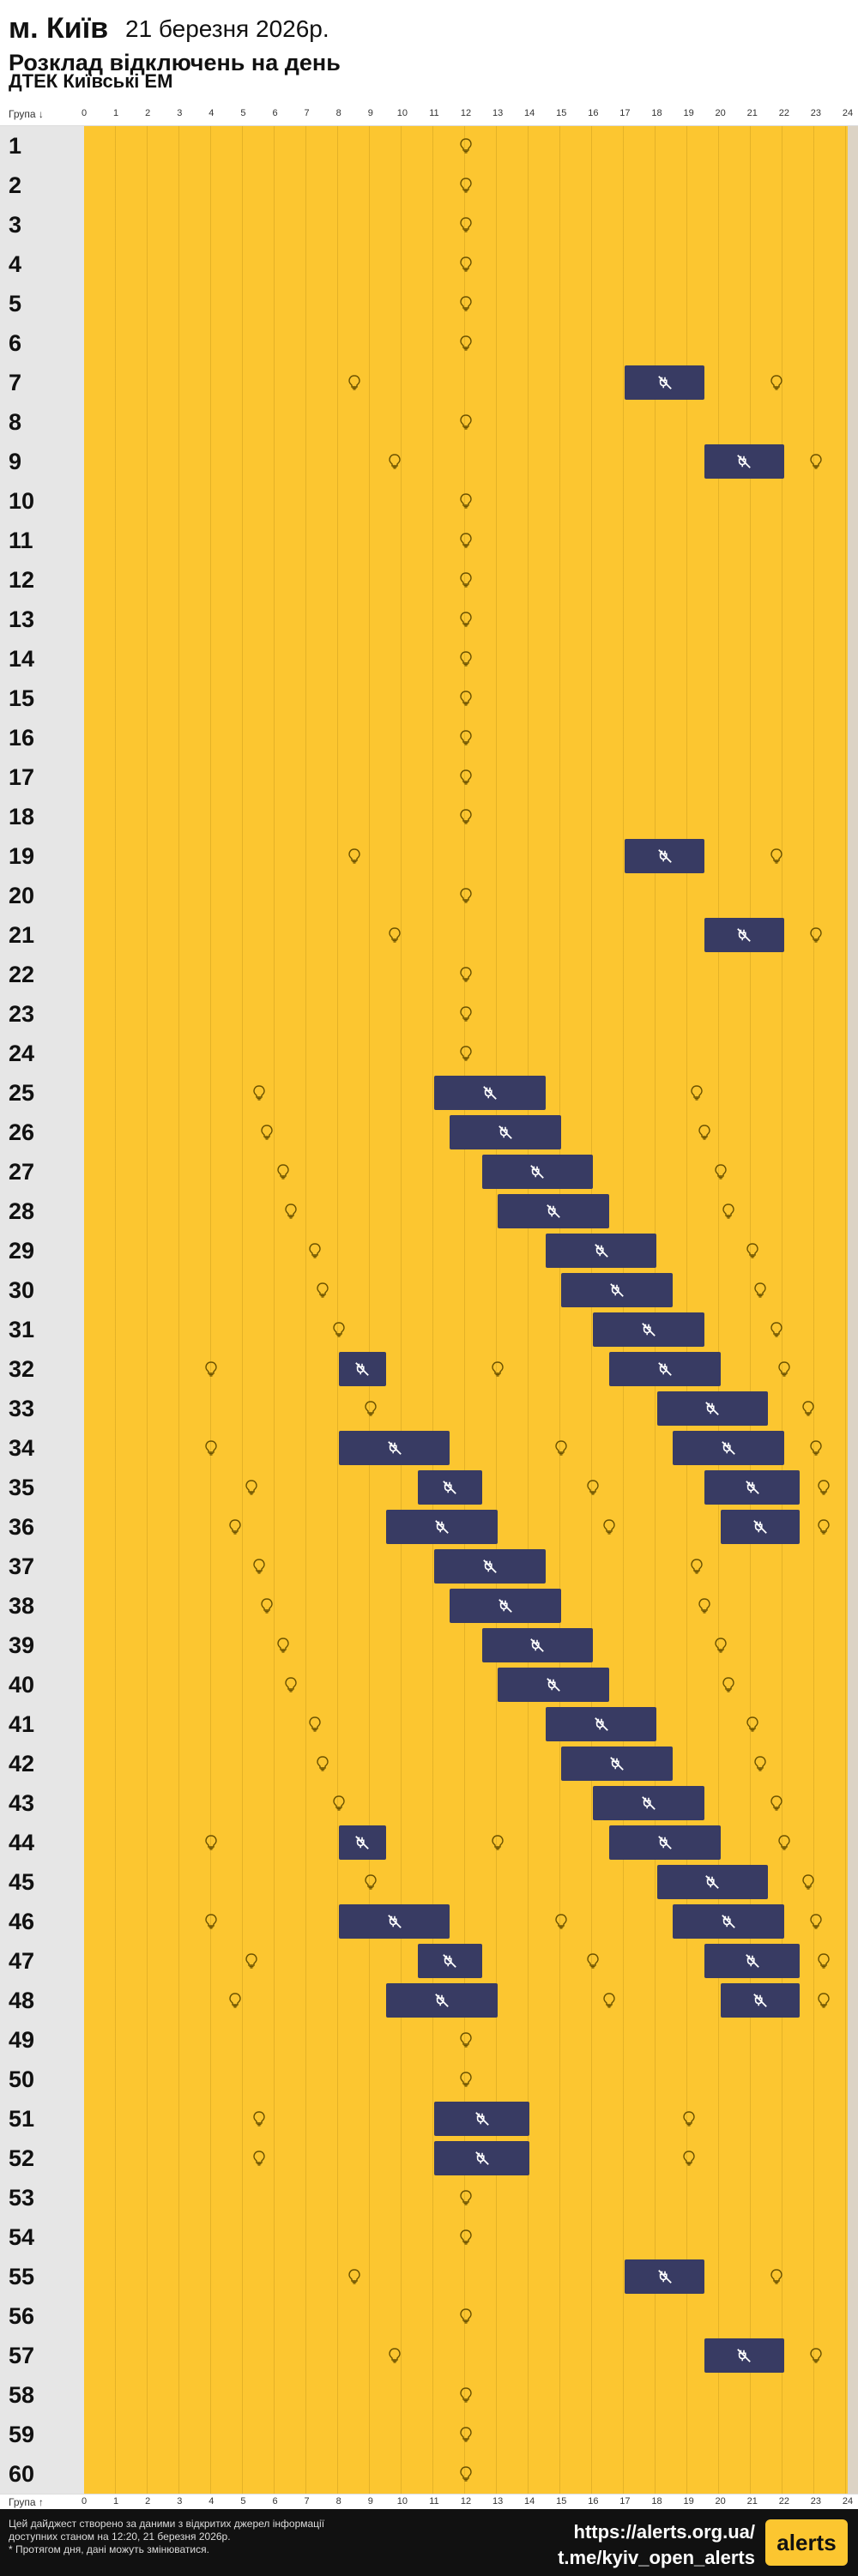  I want to click on group-row: 6, so click(429, 343).